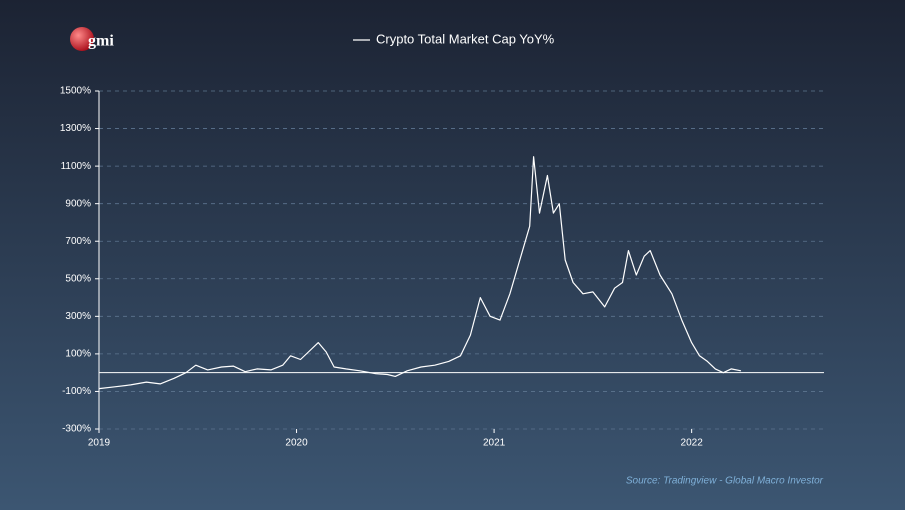  I want to click on y-tick-label: 1100%, so click(76, 166).